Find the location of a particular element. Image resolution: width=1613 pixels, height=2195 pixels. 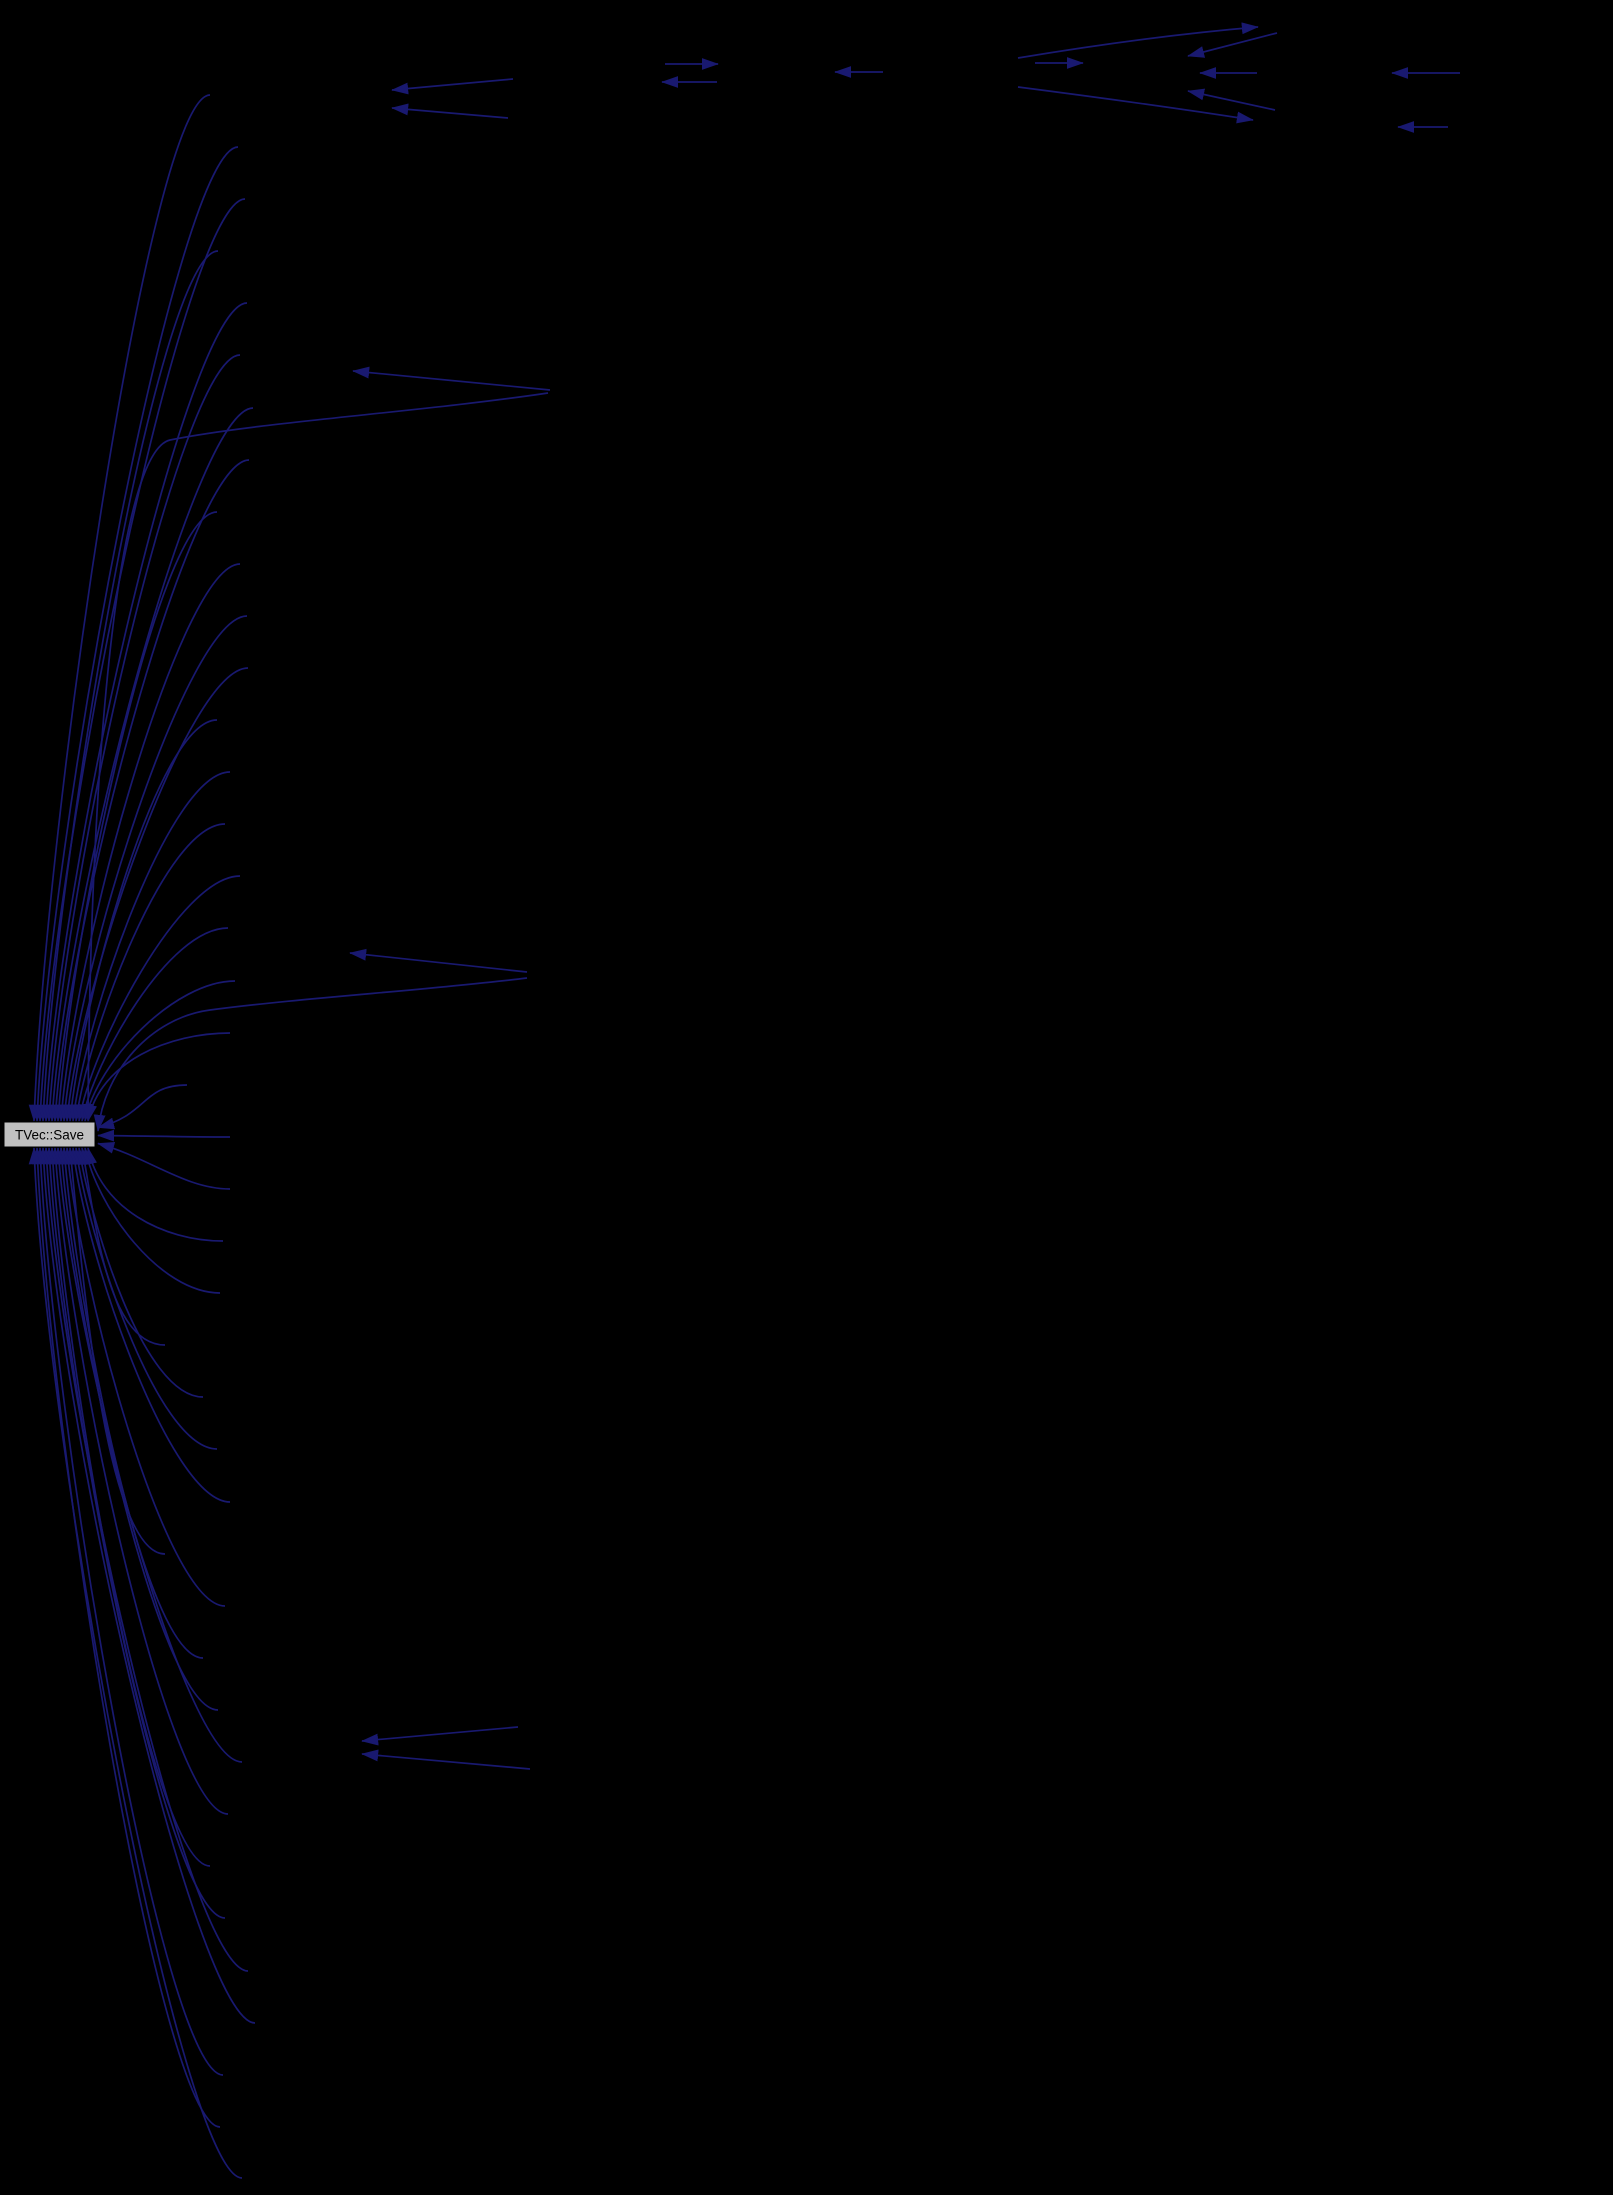

central-node-label: TVec::Save is located at coordinates (49, 1135).